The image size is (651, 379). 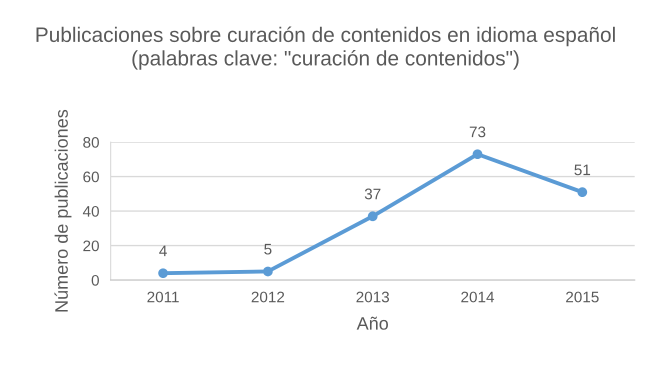 What do you see at coordinates (91, 176) in the screenshot?
I see `y-tick-label: 60` at bounding box center [91, 176].